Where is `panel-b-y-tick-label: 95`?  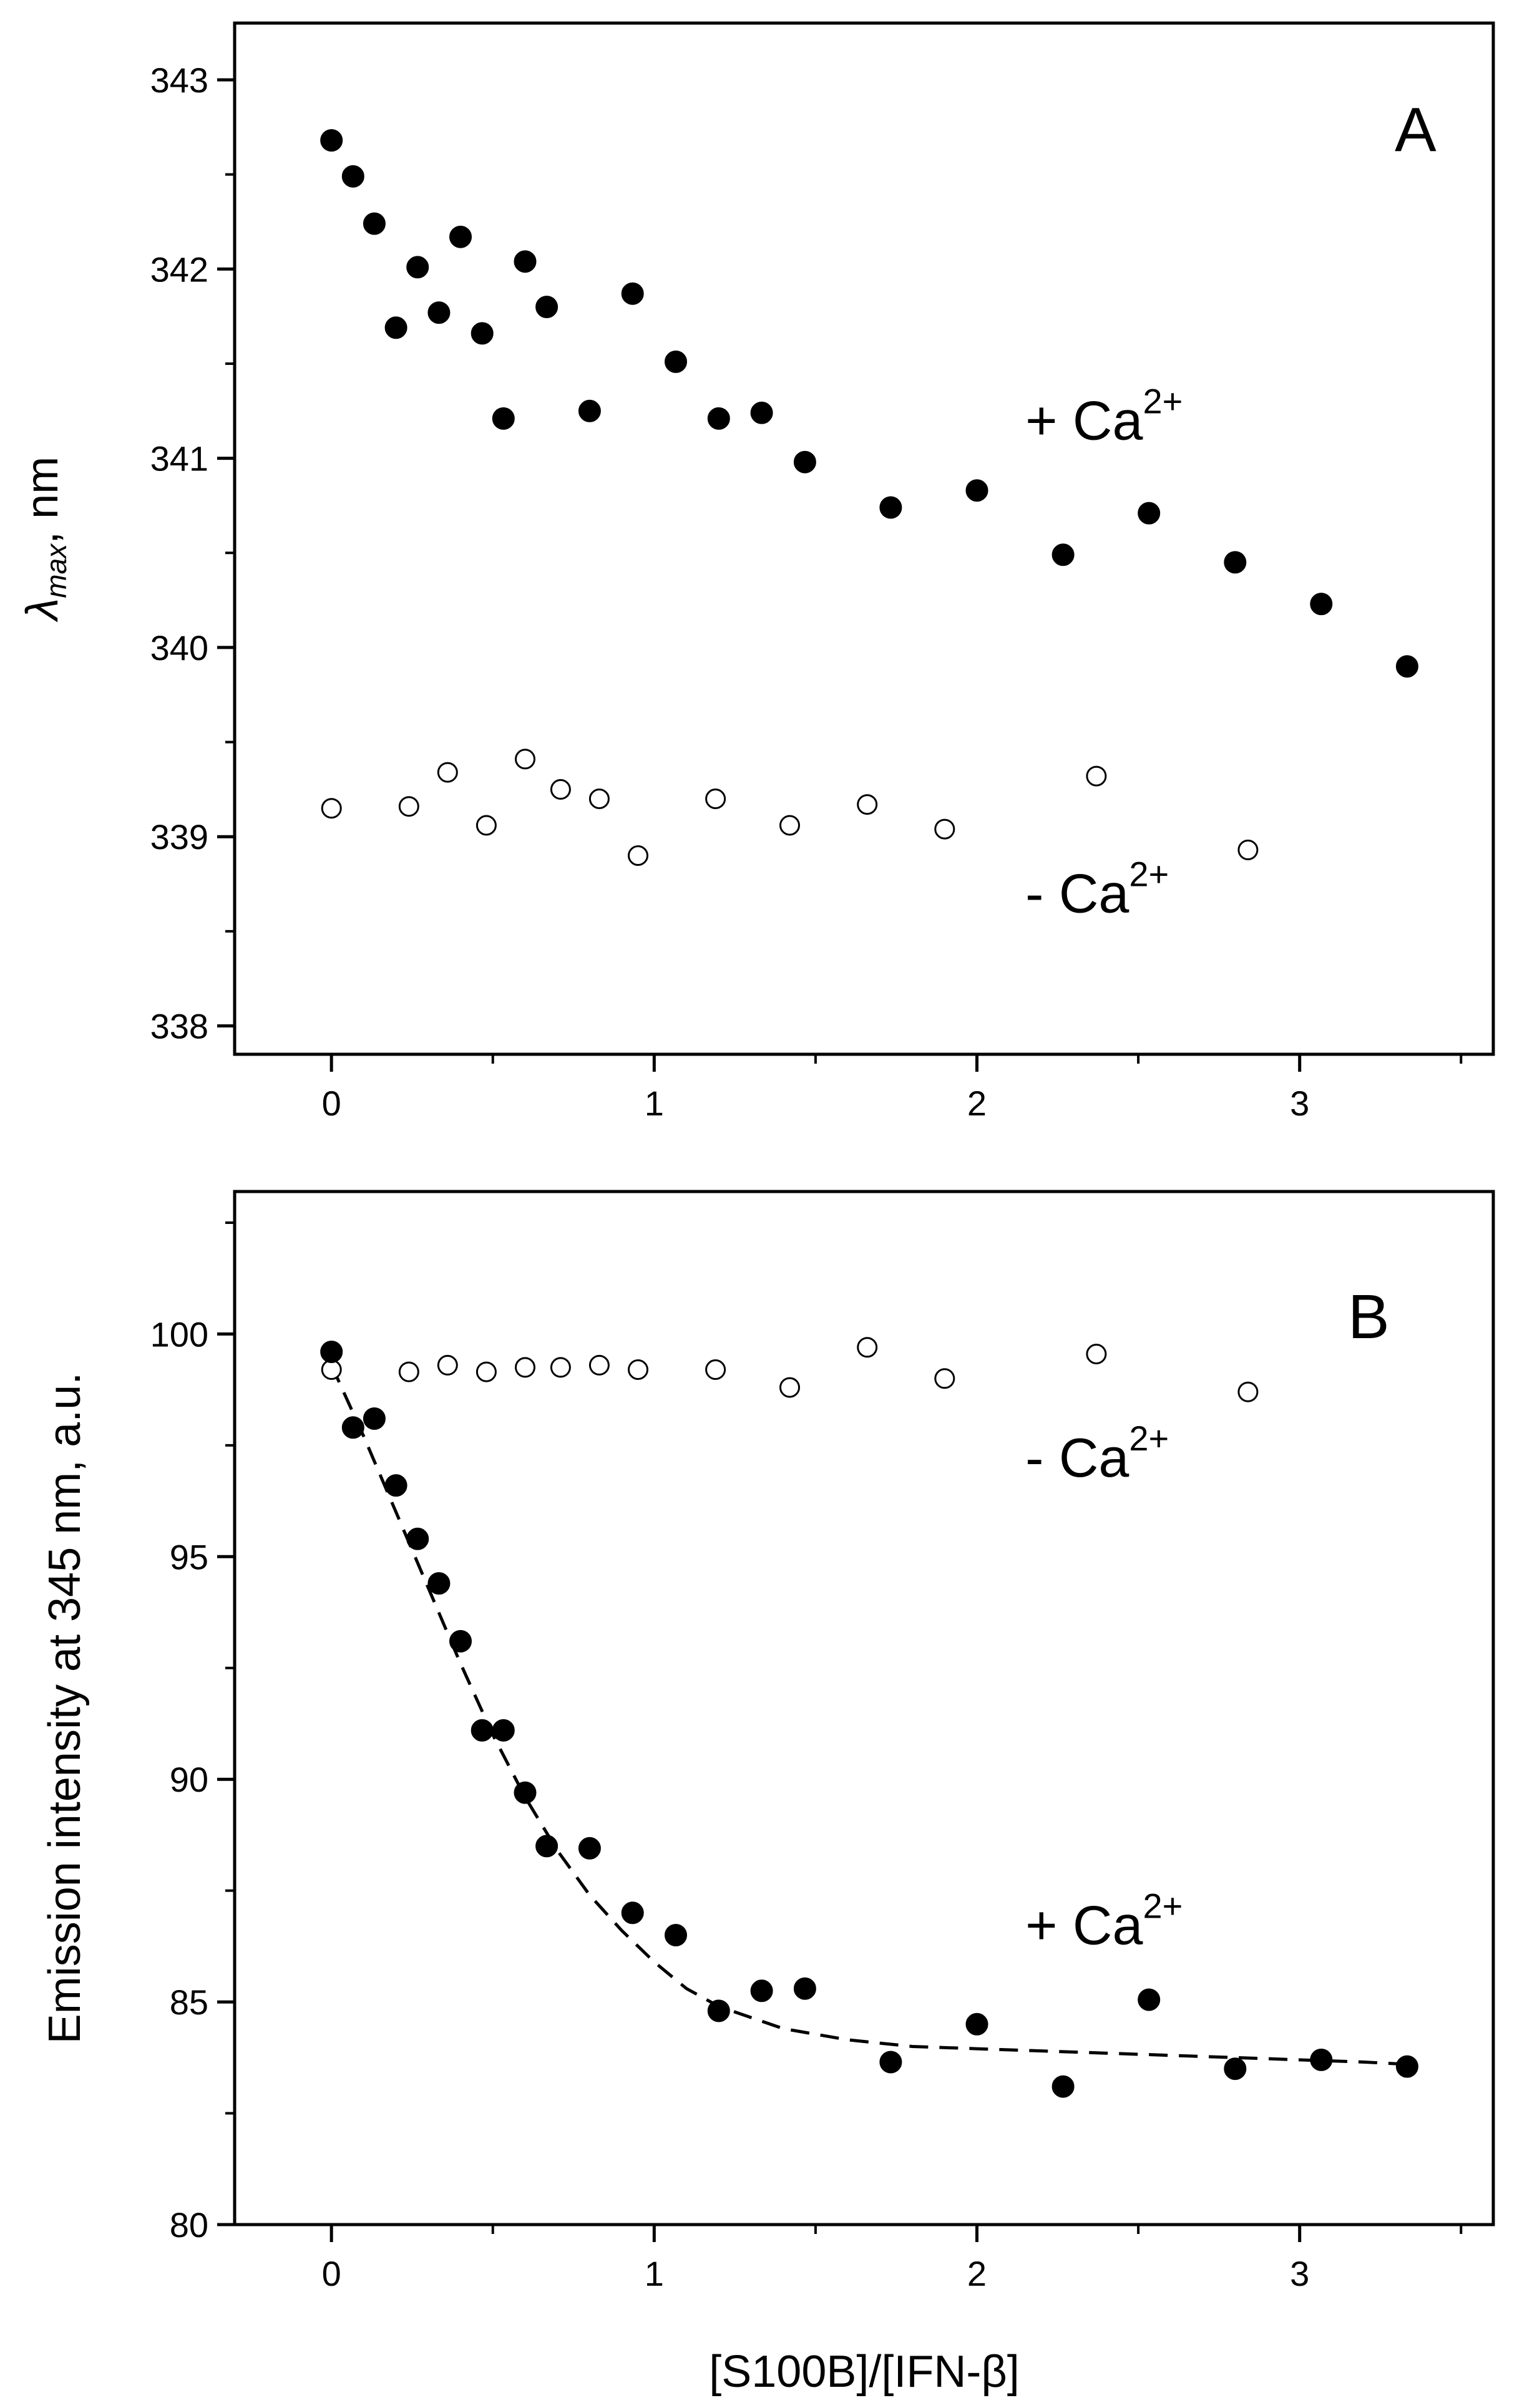 panel-b-y-tick-label: 95 is located at coordinates (189, 1556).